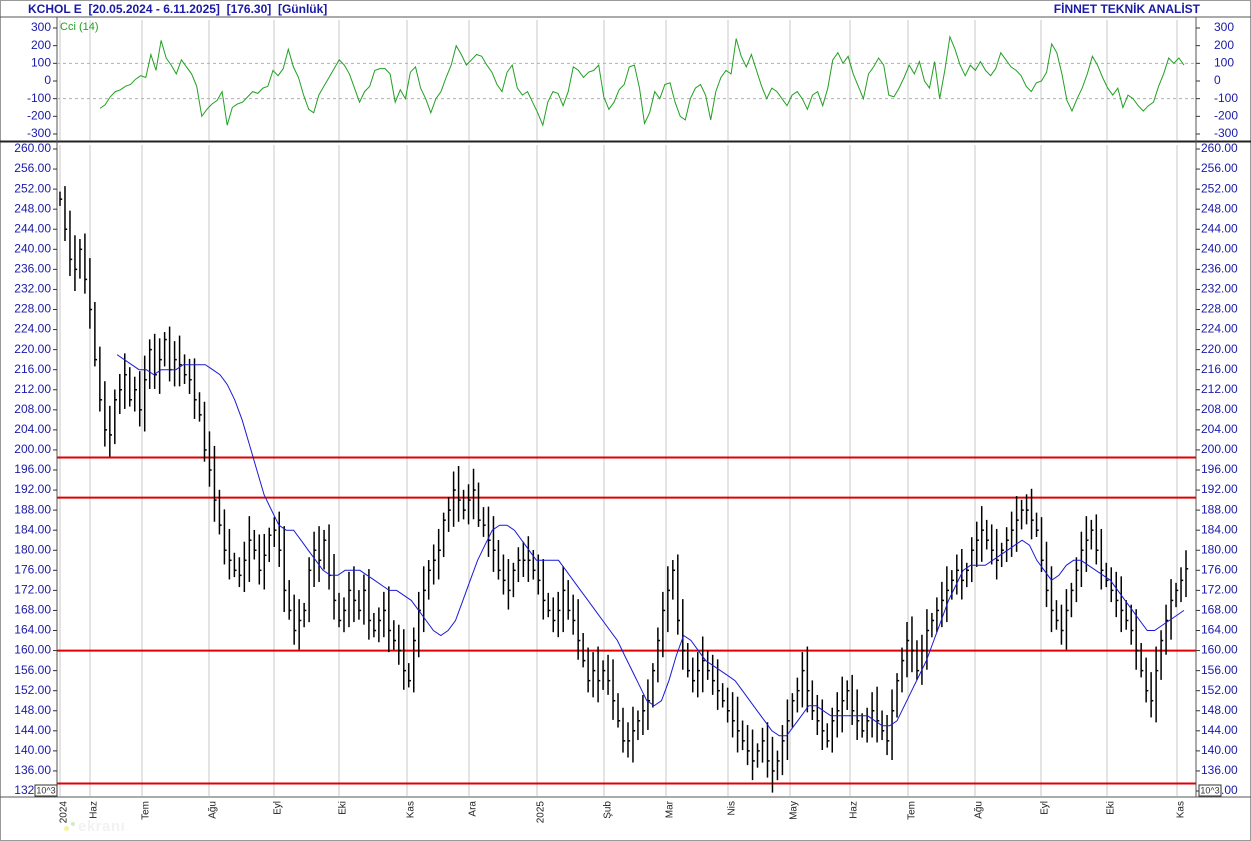  Describe the element at coordinates (154, 9) in the screenshot. I see `date-range: [20.05.2024 - 6.11.2025]` at that location.